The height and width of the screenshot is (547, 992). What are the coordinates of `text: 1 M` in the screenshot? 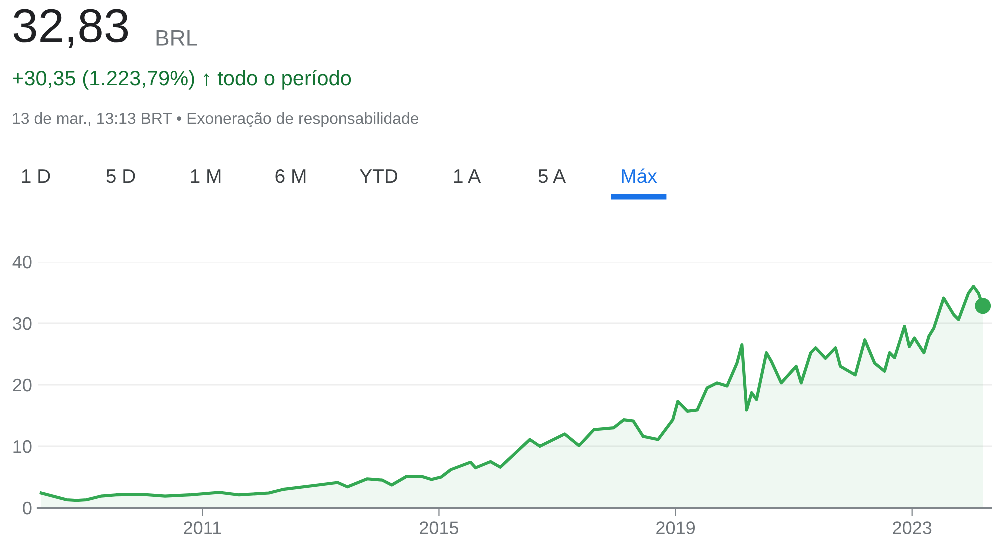 It's located at (206, 177).